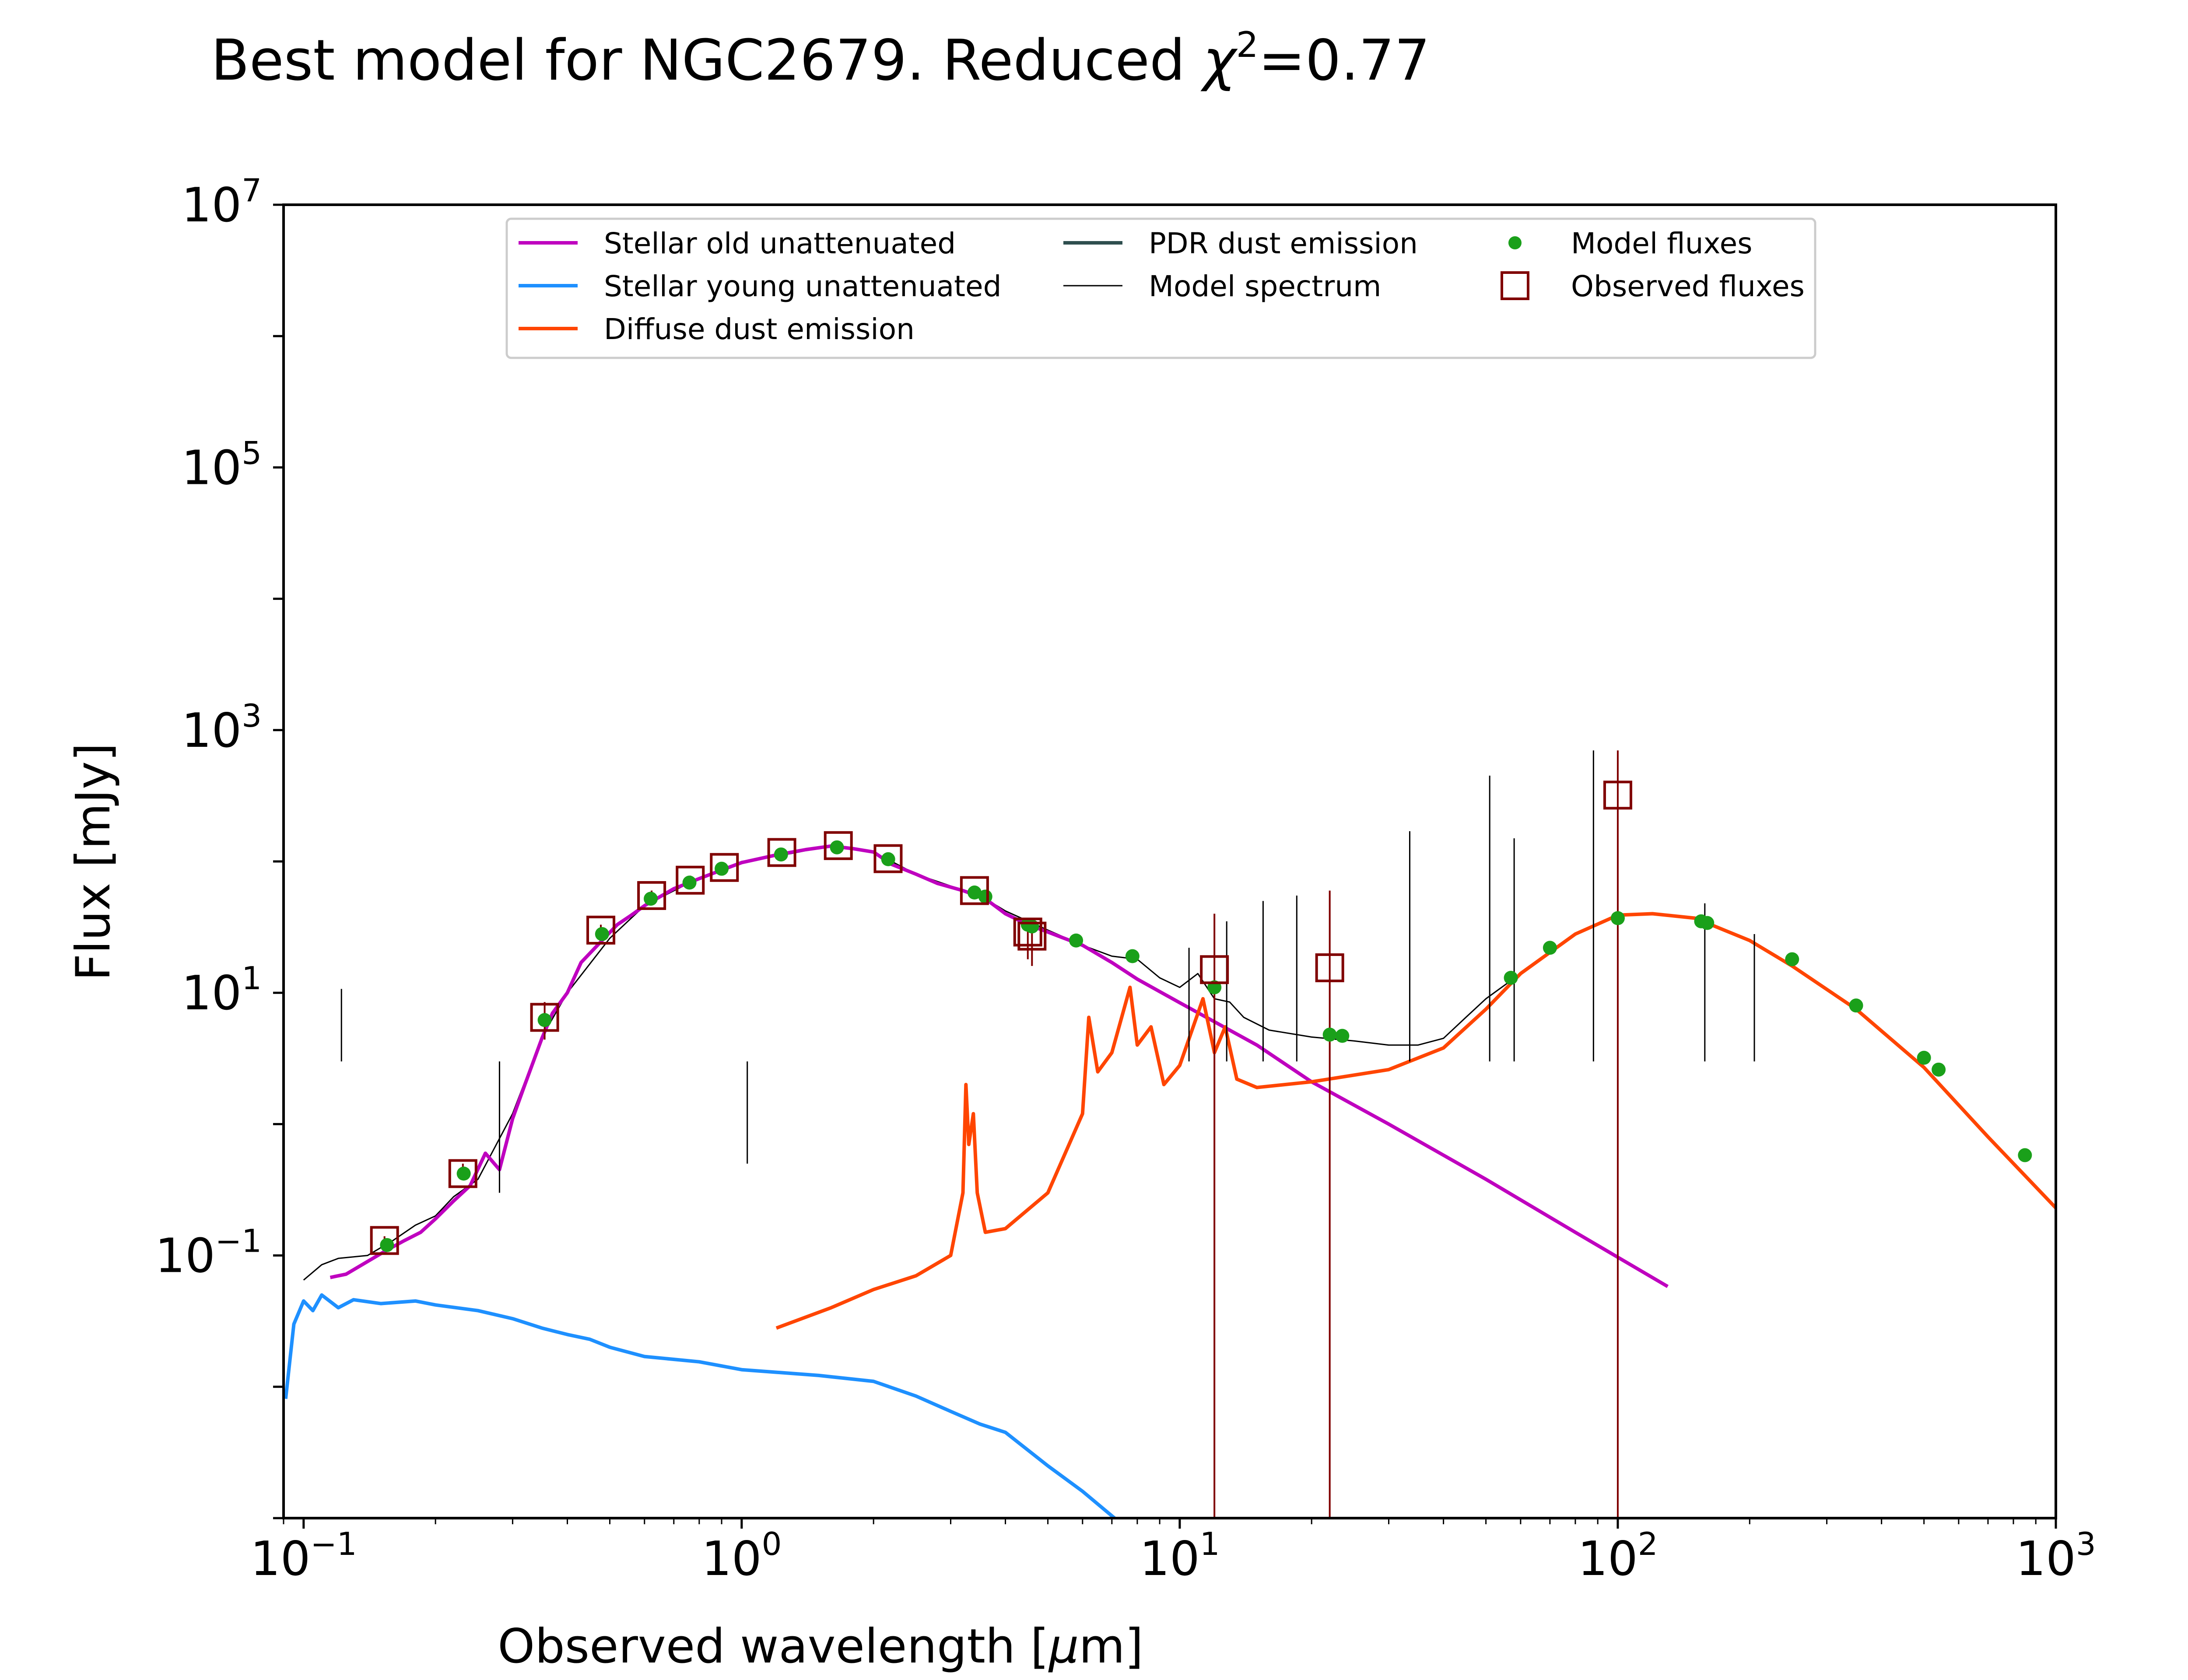 This screenshot has width=2188, height=1680. Describe the element at coordinates (1416, 1121) in the screenshot. I see `series-line-diffuse-dust` at that location.